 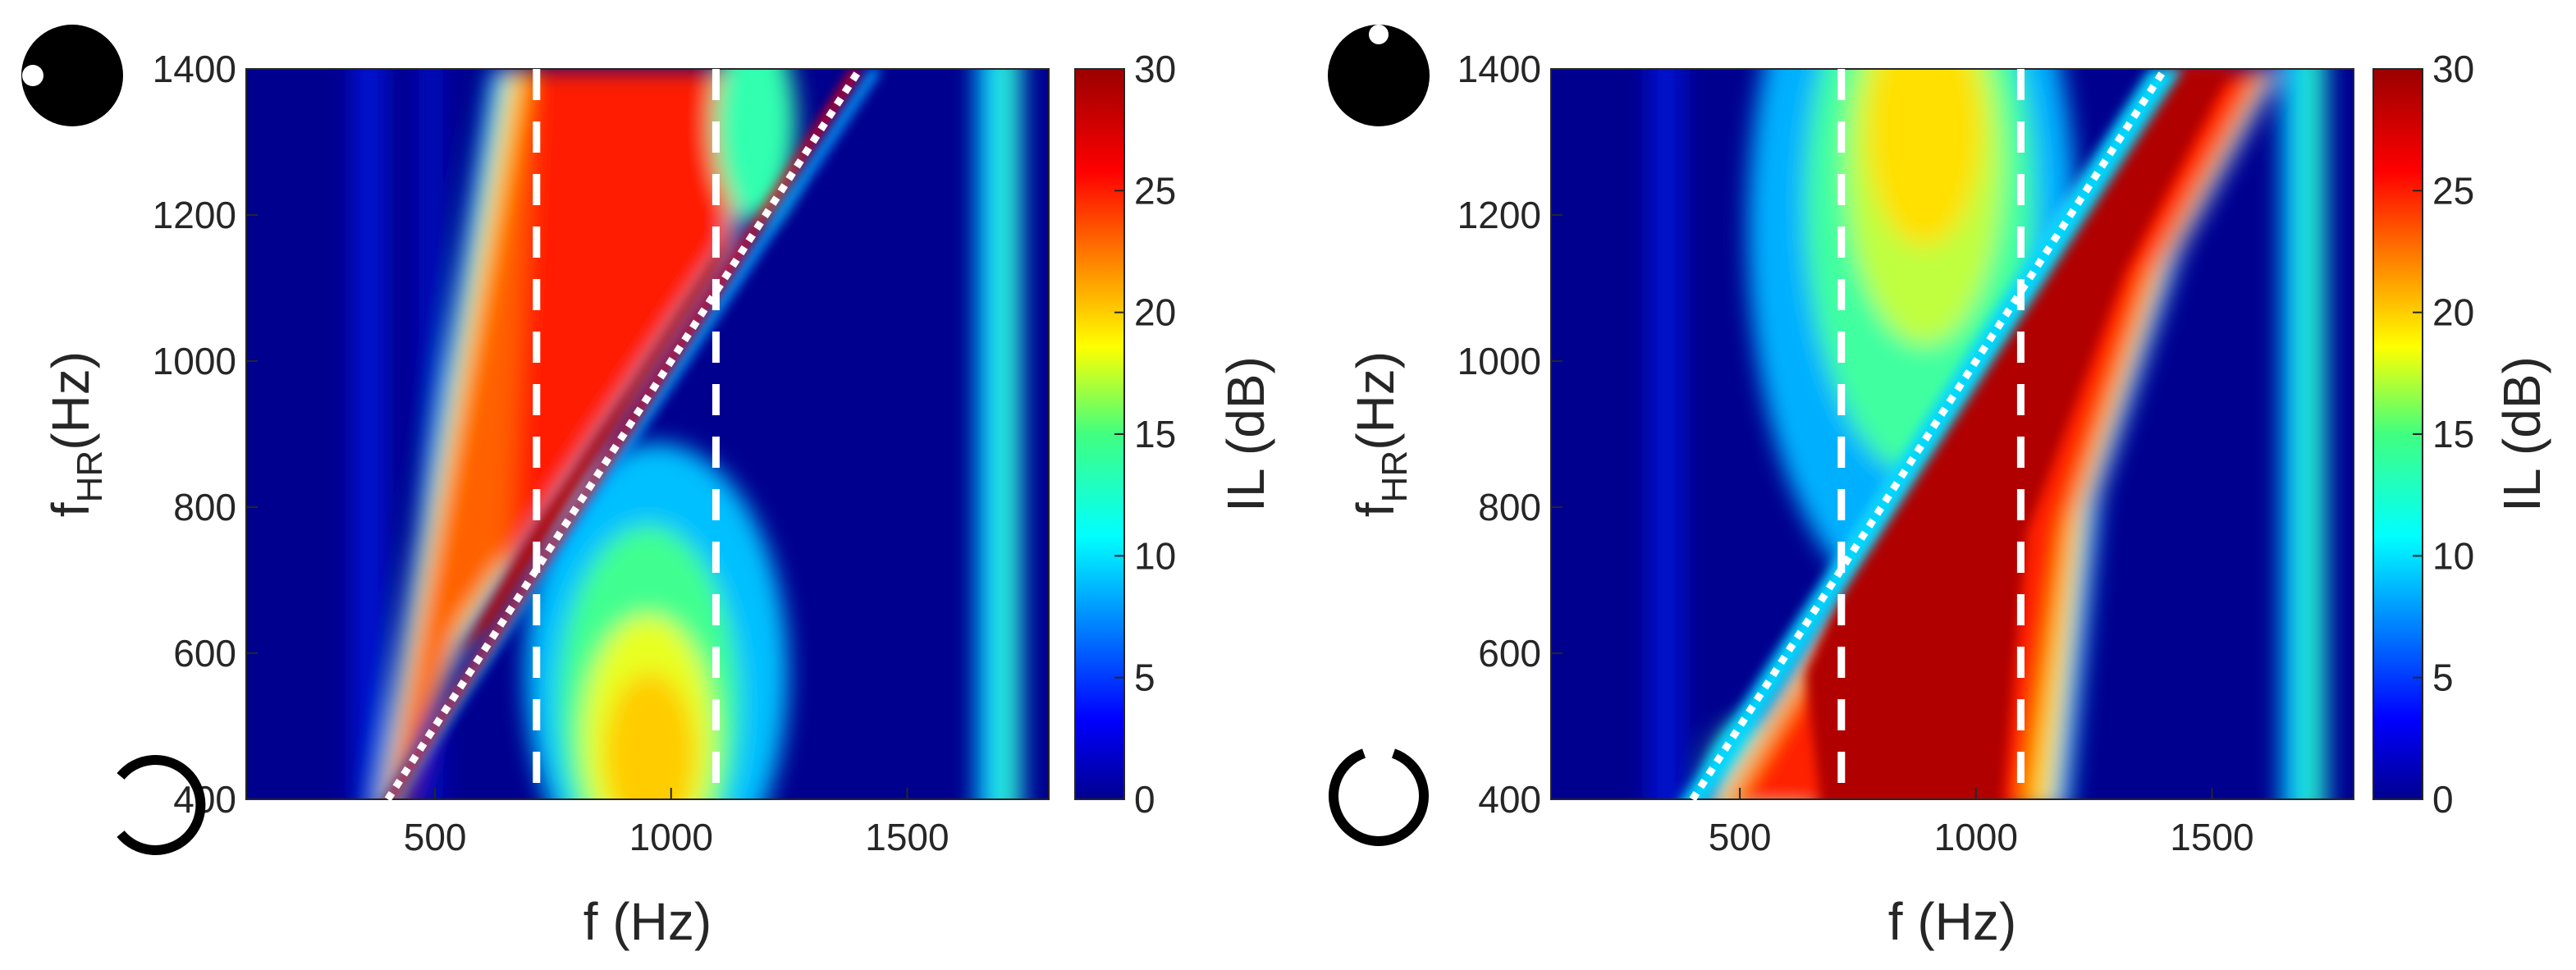 I want to click on left-ytick-label: 800, so click(x=204, y=507).